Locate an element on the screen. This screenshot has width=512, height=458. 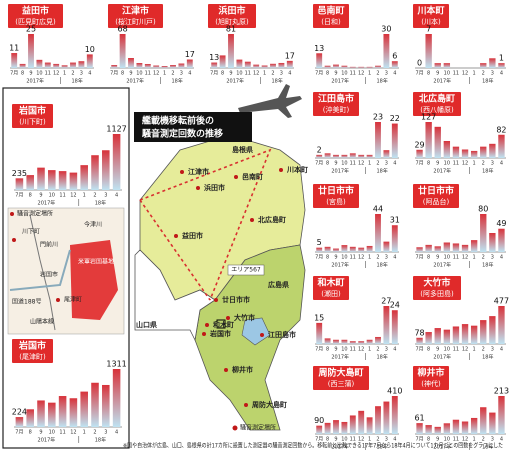
value-label: 44 is located at coordinates (378, 209).